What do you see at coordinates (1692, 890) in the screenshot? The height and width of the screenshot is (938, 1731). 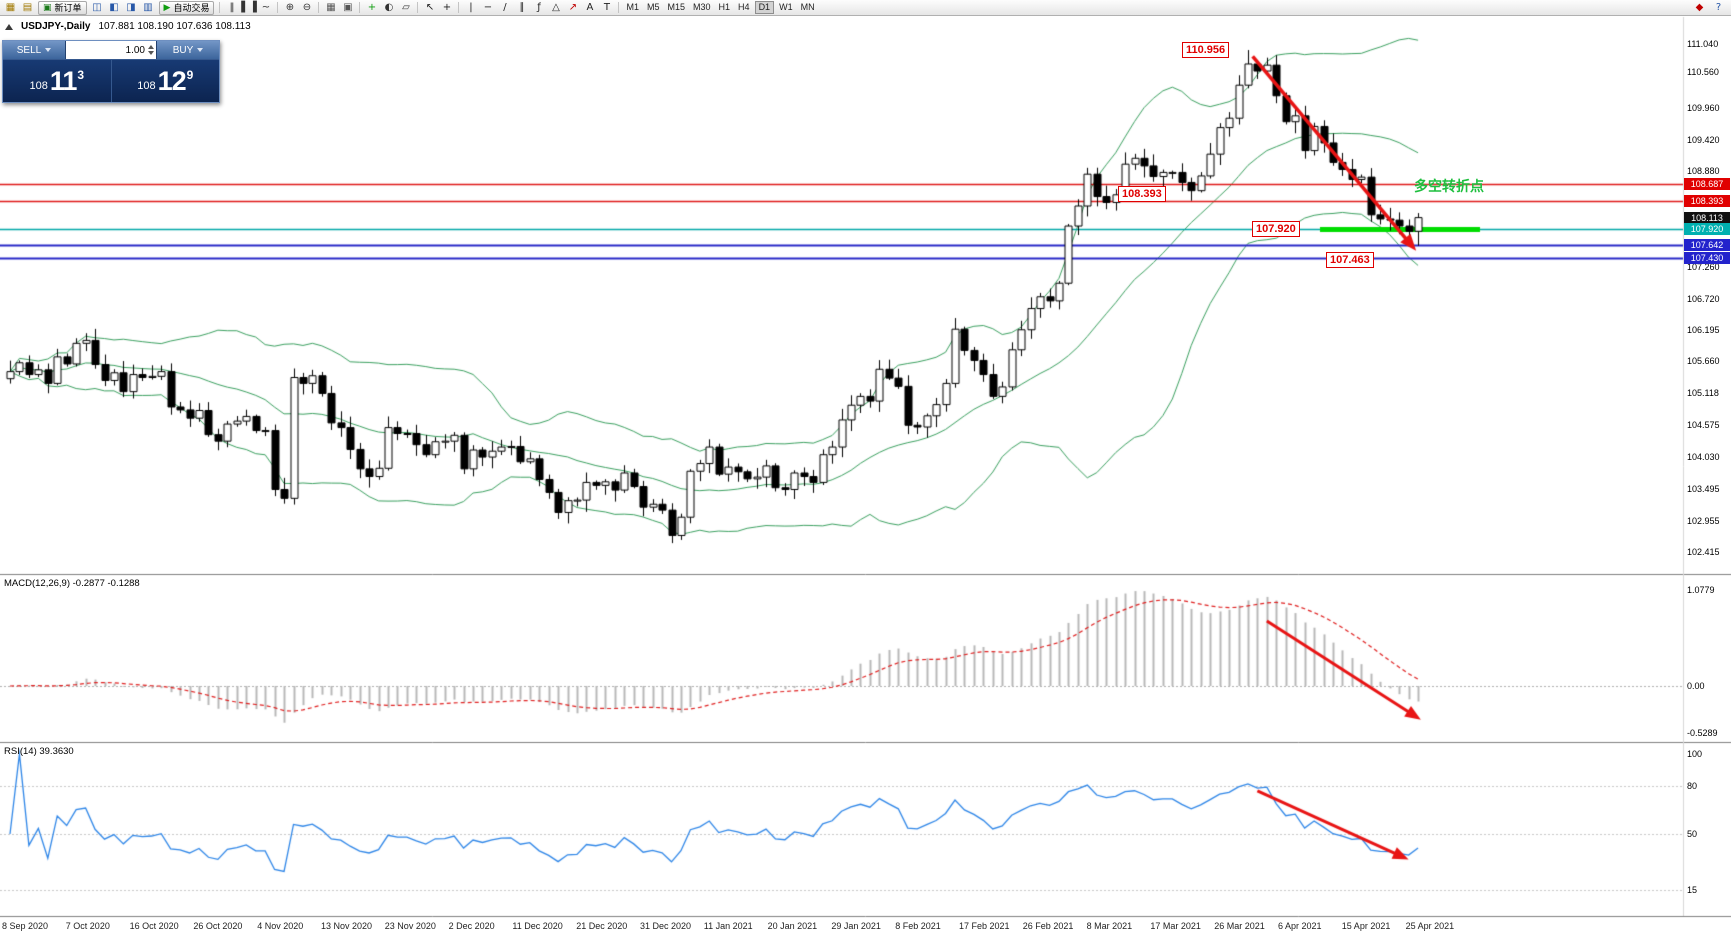 I see `rsi-axis-label: 15` at bounding box center [1692, 890].